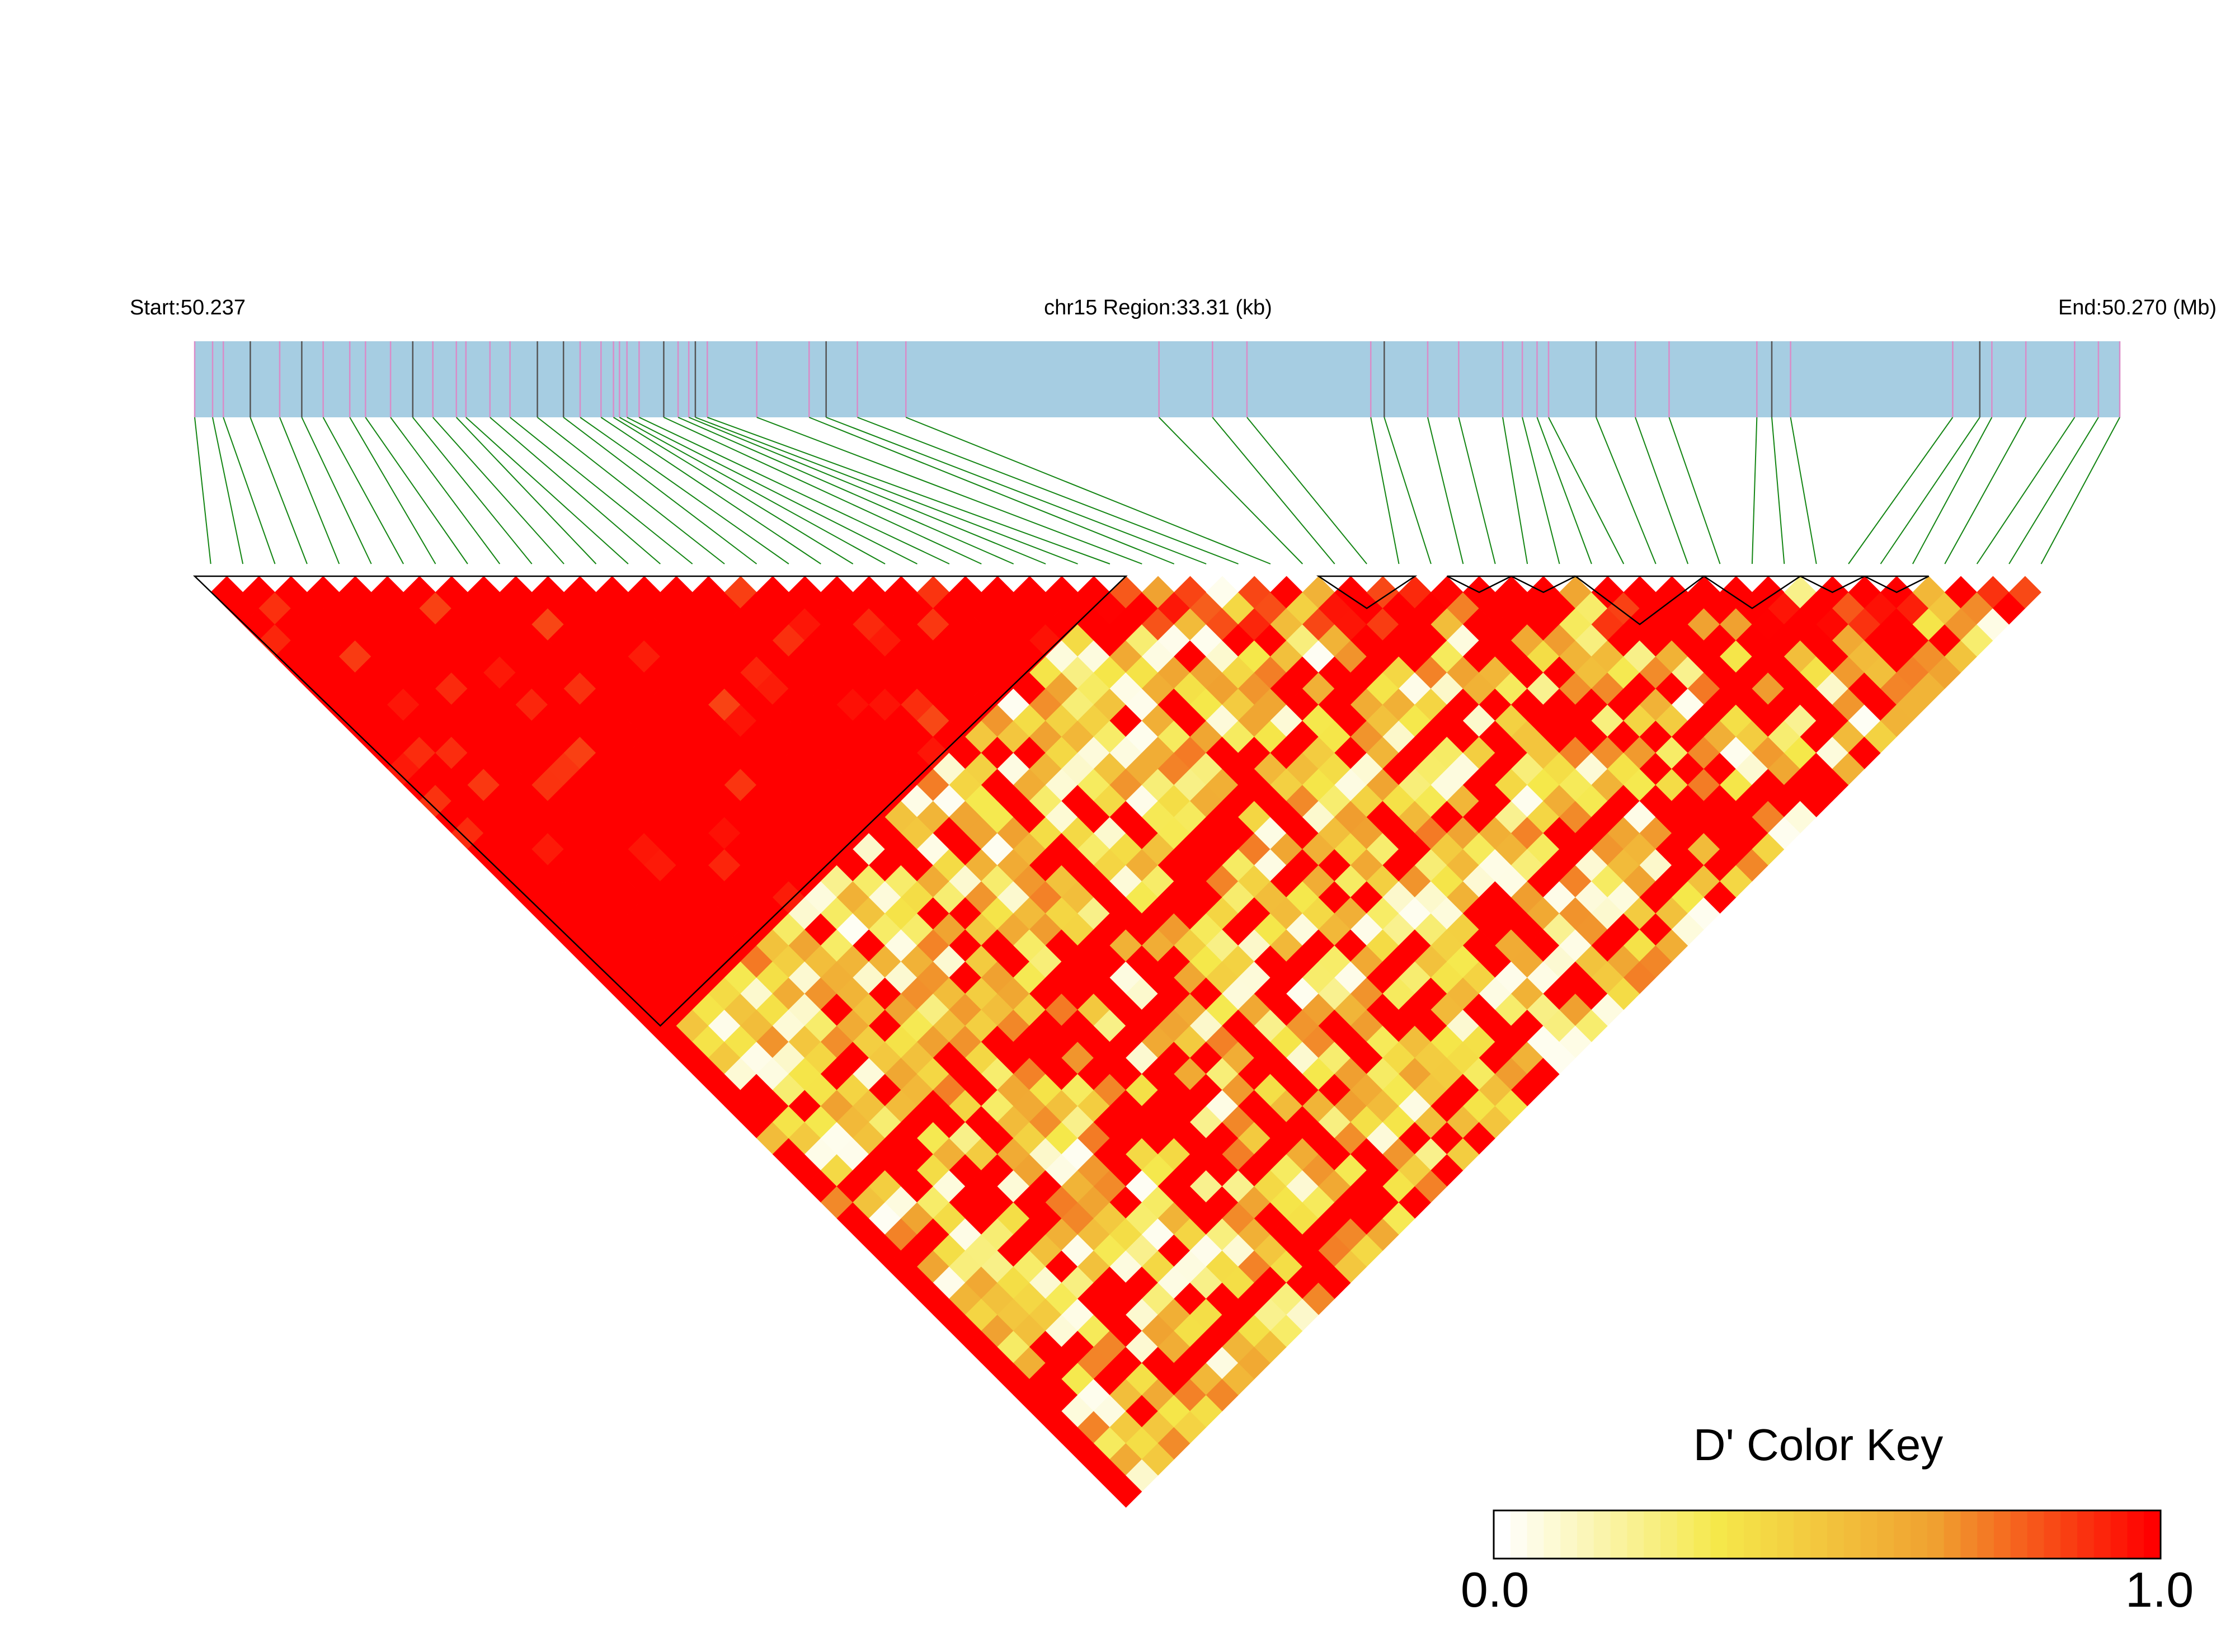  Describe the element at coordinates (1495, 1589) in the screenshot. I see `color-key-min-label: 0.0` at that location.